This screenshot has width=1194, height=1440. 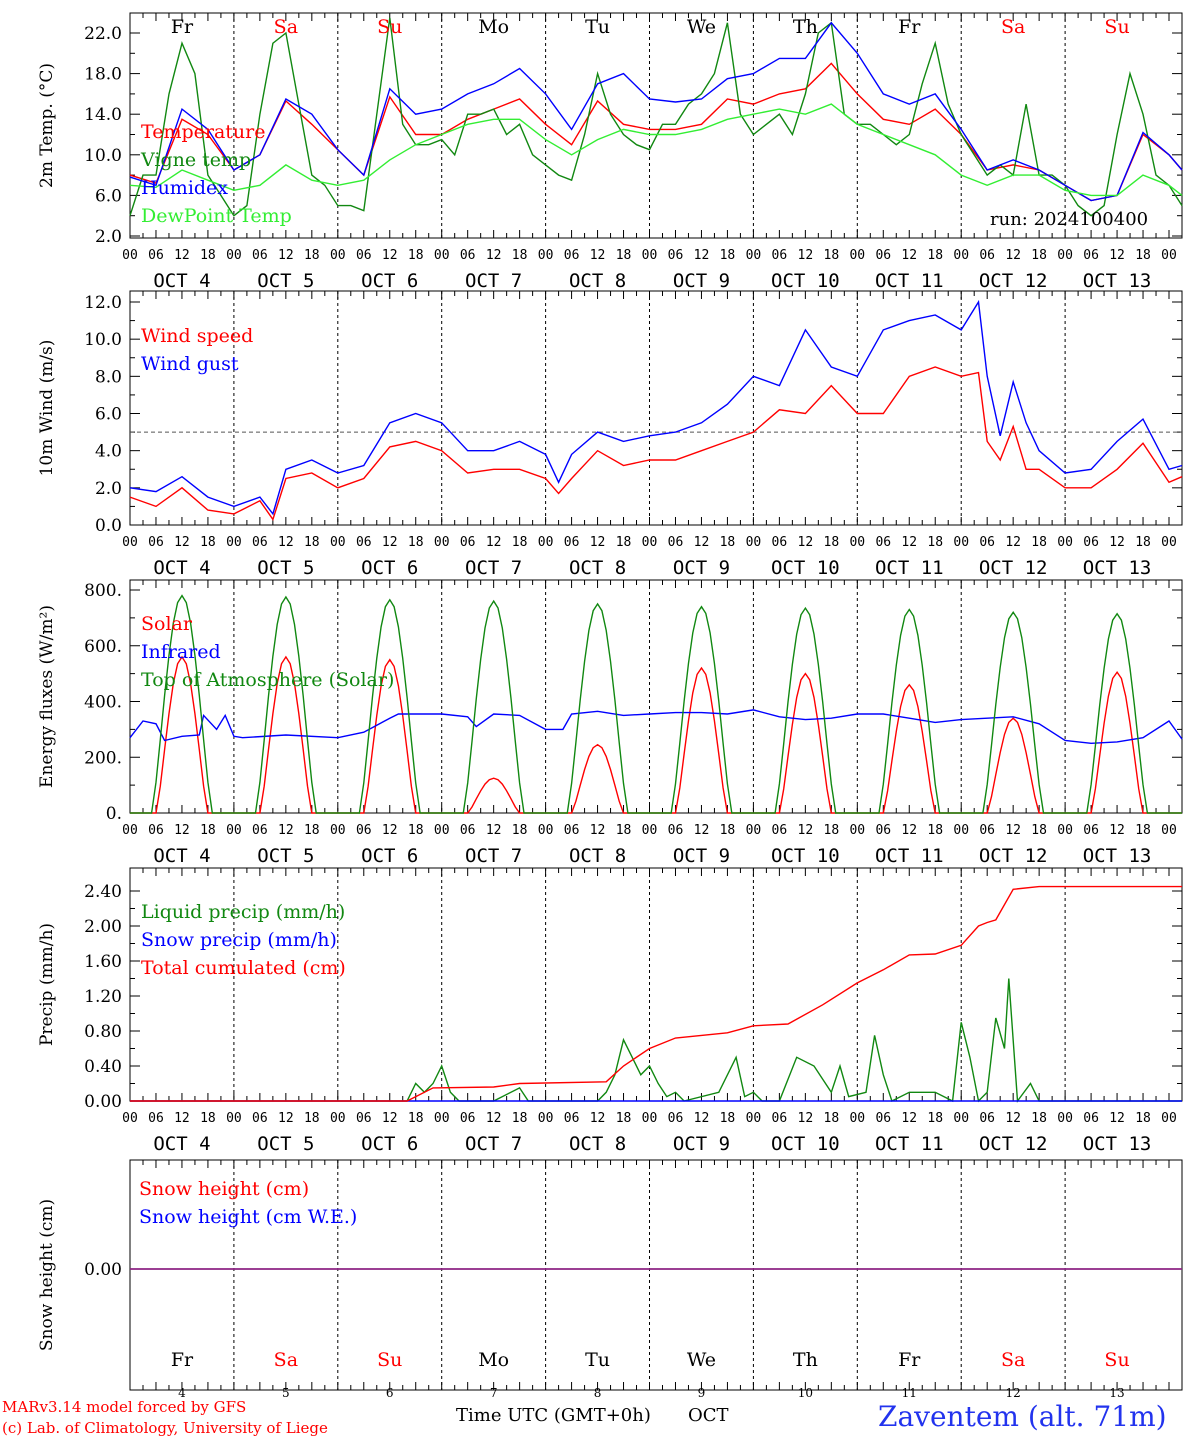 What do you see at coordinates (103, 340) in the screenshot?
I see `y-tick-label: 10.0` at bounding box center [103, 340].